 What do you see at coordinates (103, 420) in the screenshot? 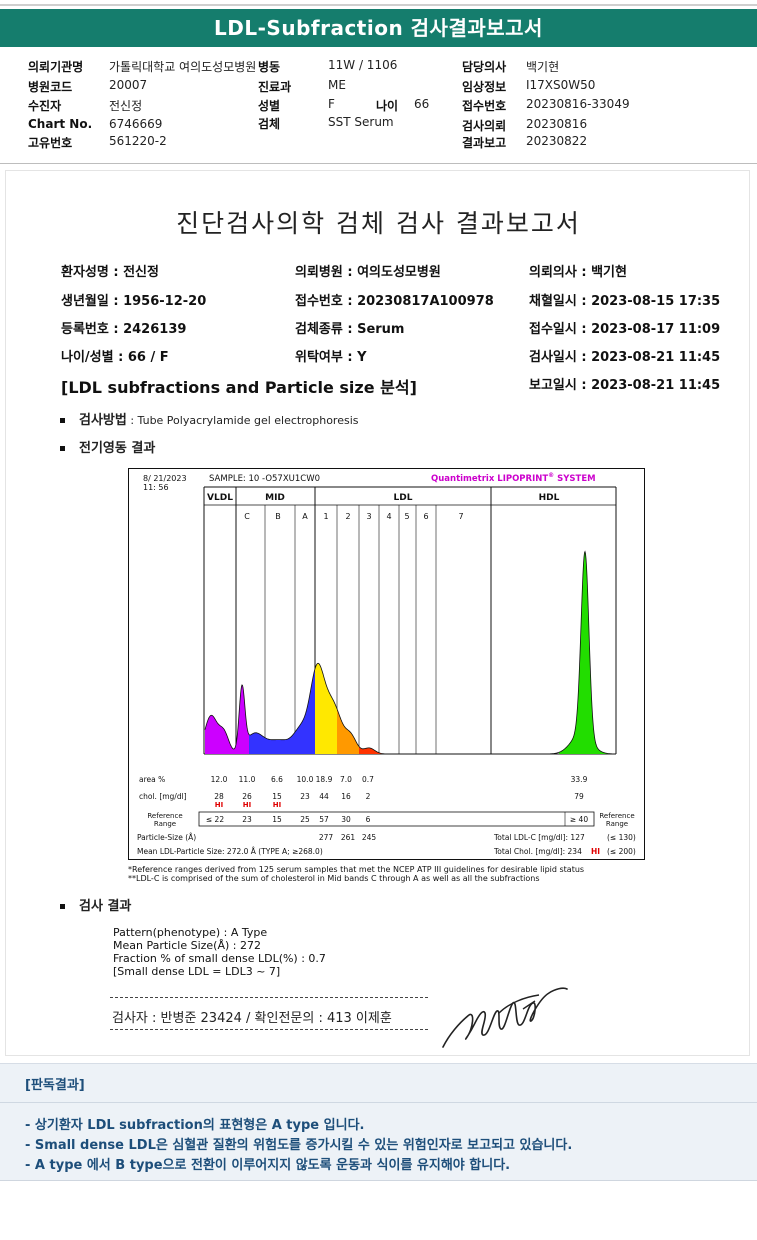
I see `method-label: 검사방법` at bounding box center [103, 420].